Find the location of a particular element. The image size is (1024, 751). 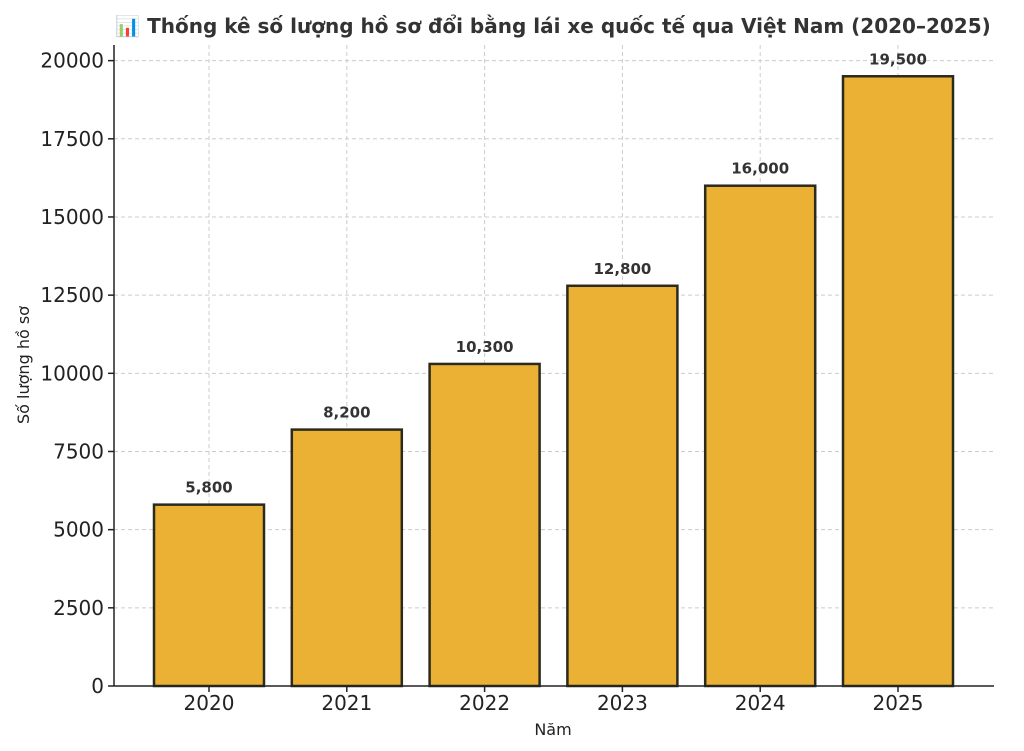

bar-2023 is located at coordinates (622, 486).